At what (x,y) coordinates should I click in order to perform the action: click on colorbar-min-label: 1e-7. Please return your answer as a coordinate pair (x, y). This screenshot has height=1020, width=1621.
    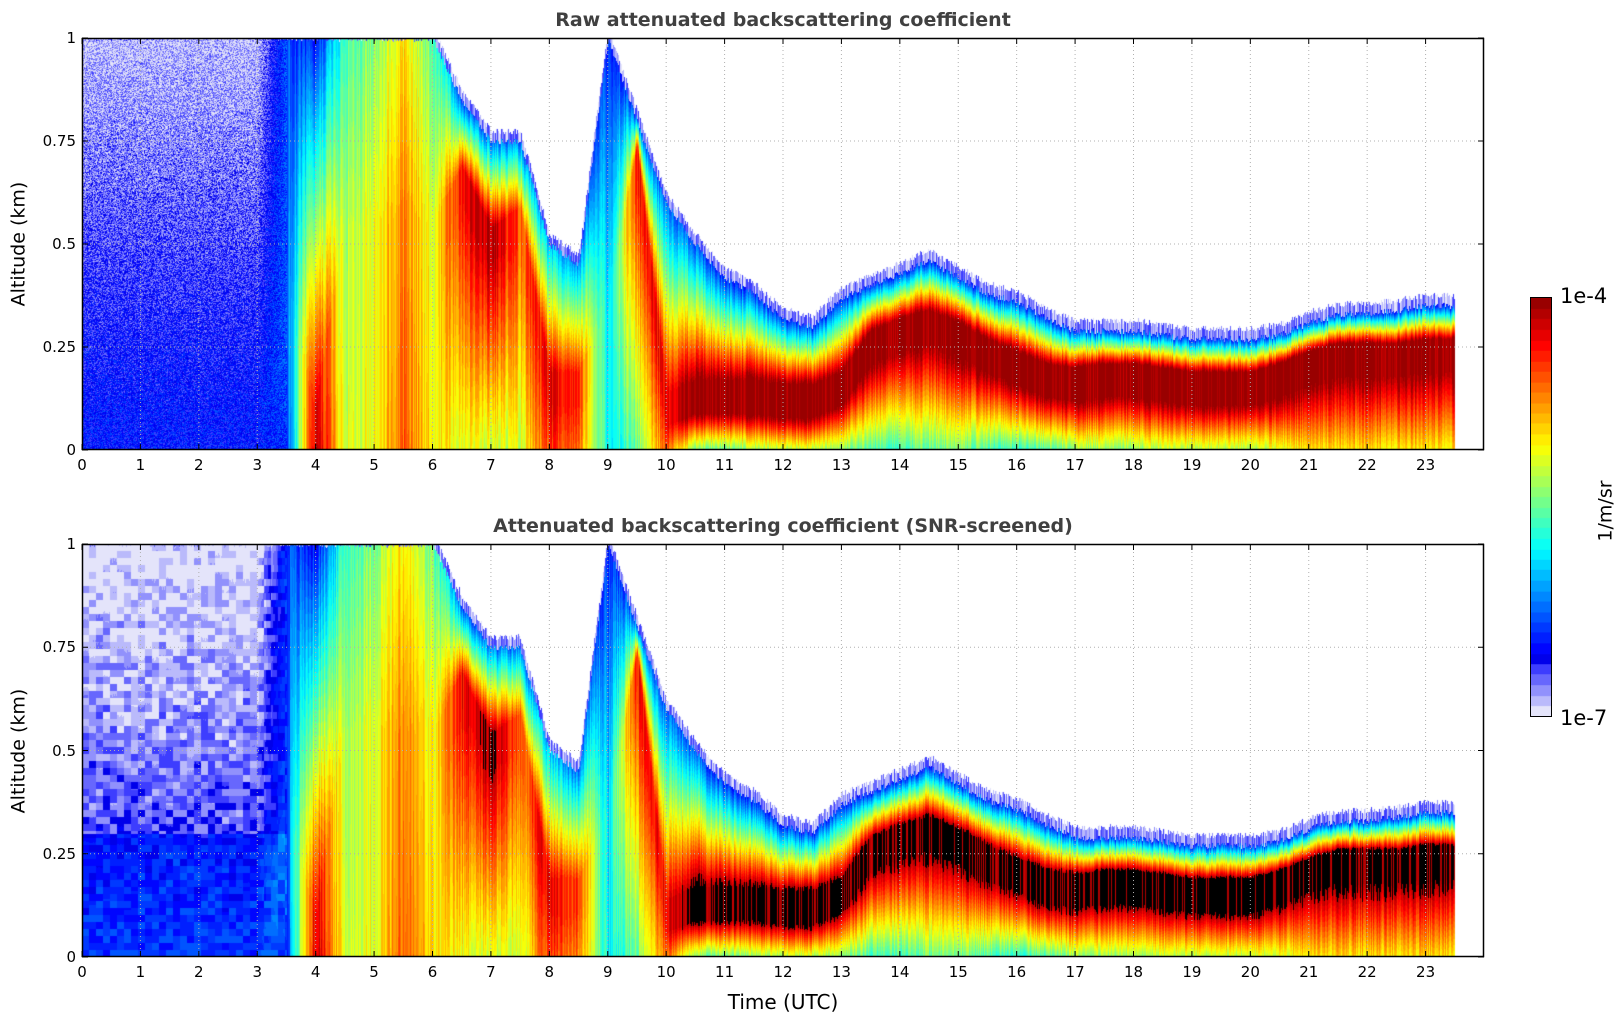
    Looking at the image, I should click on (1584, 718).